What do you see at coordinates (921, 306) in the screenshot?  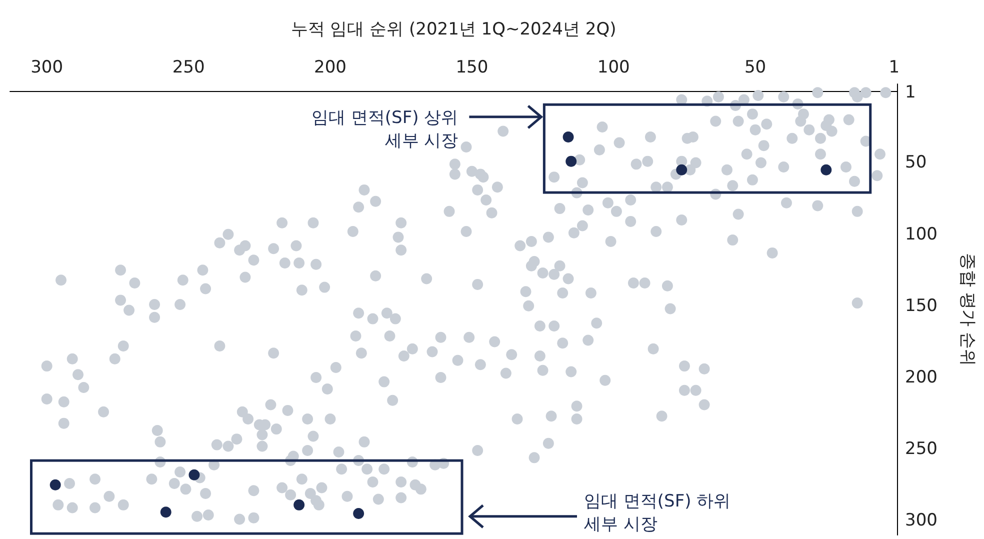 I see `y-tick-label: 150` at bounding box center [921, 306].